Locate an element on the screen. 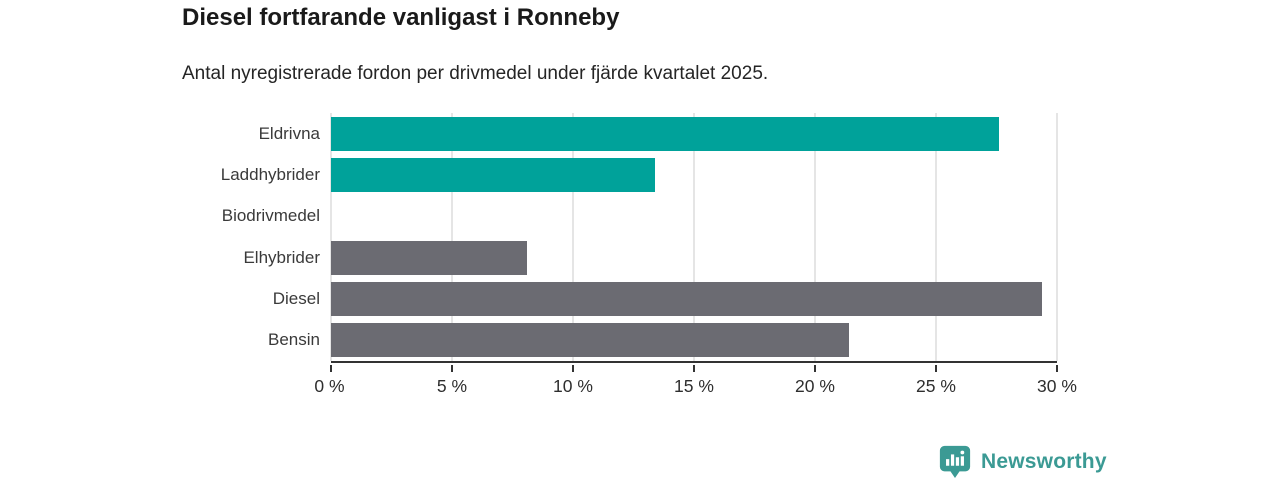  bar-diesel is located at coordinates (687, 298).